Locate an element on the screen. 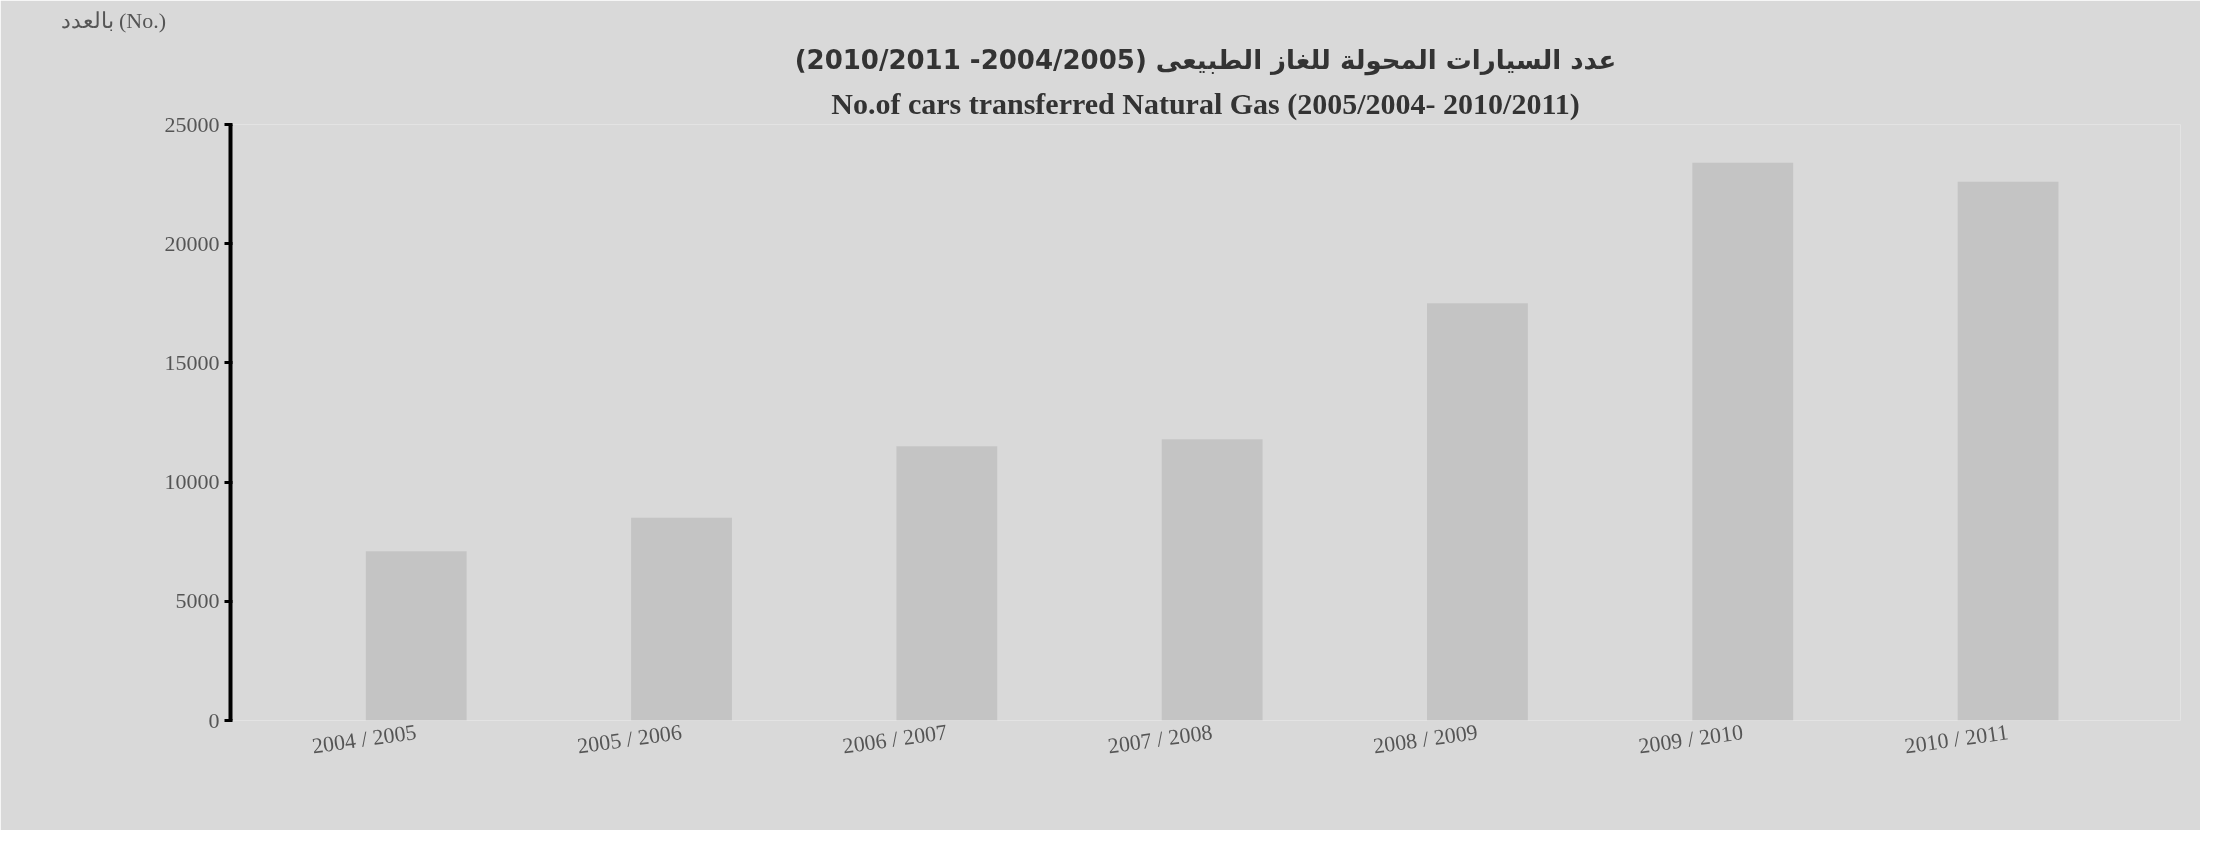 Image resolution: width=2228 pixels, height=844 pixels. y-tick-label: 15000 is located at coordinates (192, 362).